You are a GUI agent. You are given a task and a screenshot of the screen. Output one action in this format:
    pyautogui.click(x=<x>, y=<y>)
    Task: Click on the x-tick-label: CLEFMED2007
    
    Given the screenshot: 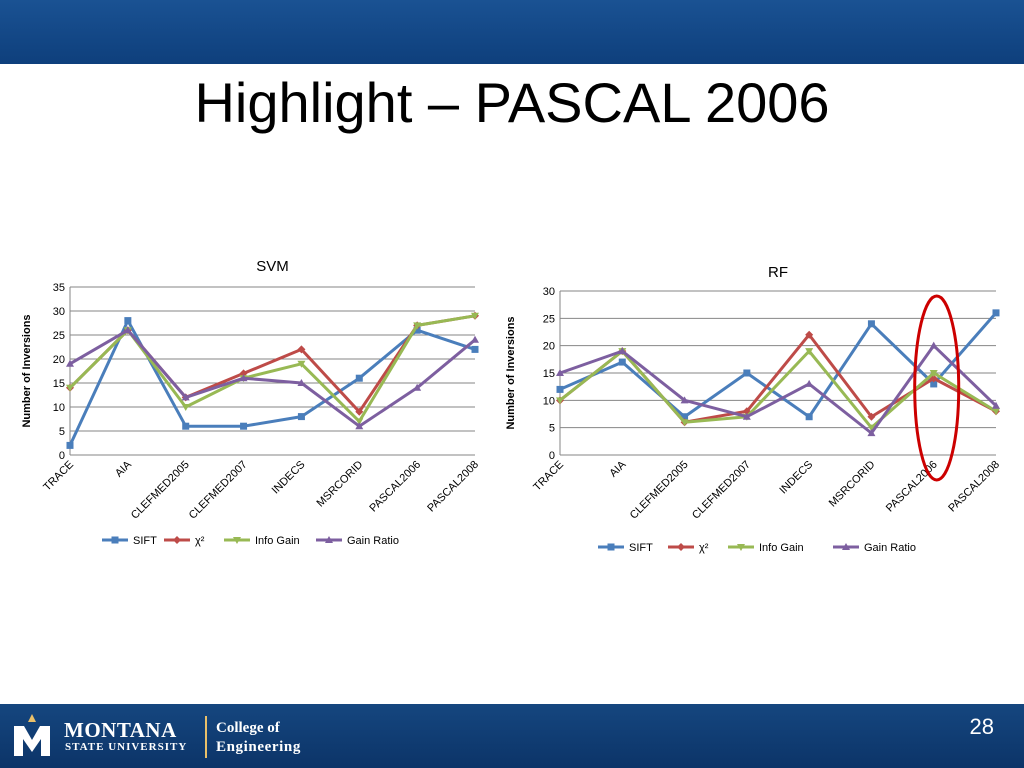 What is the action you would take?
    pyautogui.click(x=218, y=490)
    